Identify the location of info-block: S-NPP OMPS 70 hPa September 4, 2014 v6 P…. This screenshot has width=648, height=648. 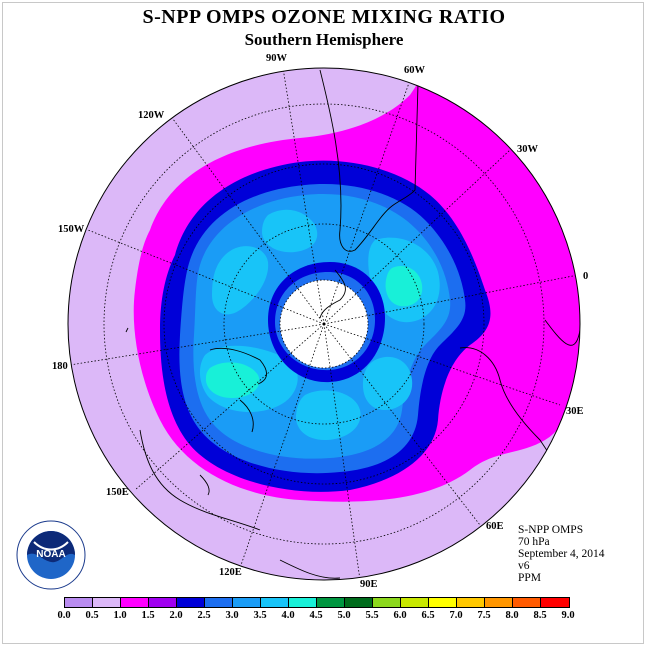
(561, 554).